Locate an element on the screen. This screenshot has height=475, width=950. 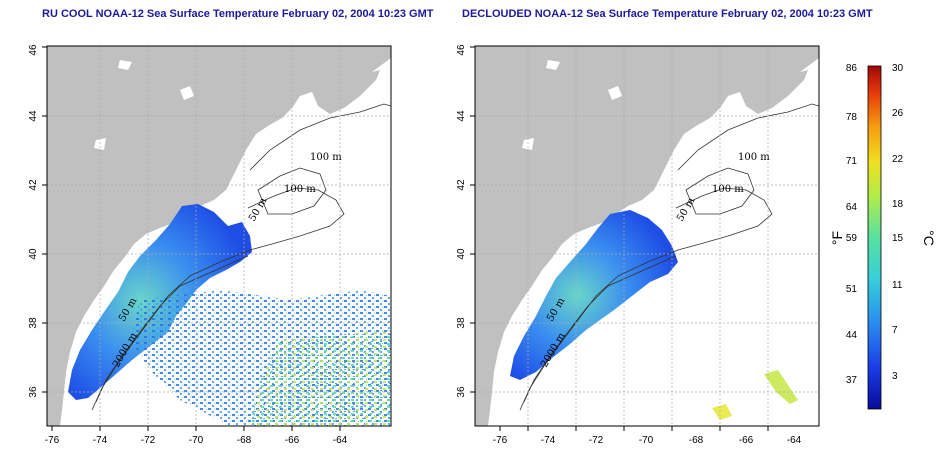
panel-2-x-ticks: -76 -74 -72 -70 -68 -66 -64 is located at coordinates (647, 440).